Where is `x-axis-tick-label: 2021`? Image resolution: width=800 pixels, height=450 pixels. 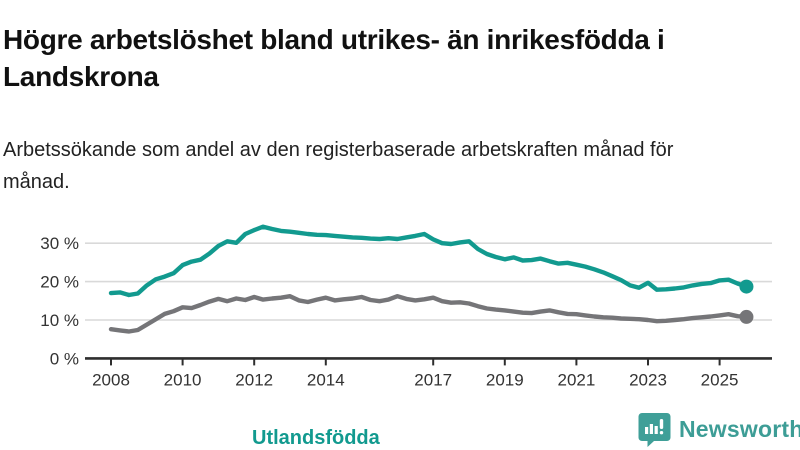
x-axis-tick-label: 2021 is located at coordinates (576, 379).